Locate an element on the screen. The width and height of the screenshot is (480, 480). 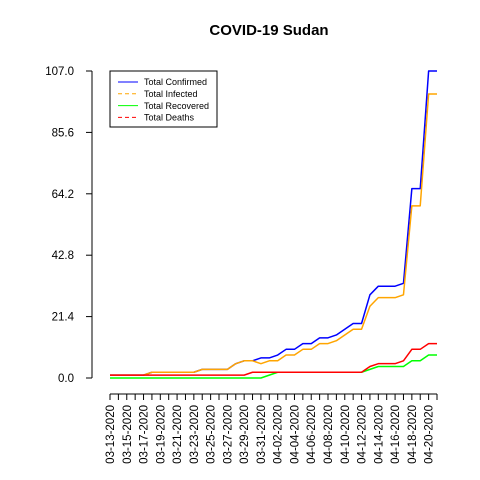
x-tick-label: 04-16-2020 is located at coordinates (396, 434).